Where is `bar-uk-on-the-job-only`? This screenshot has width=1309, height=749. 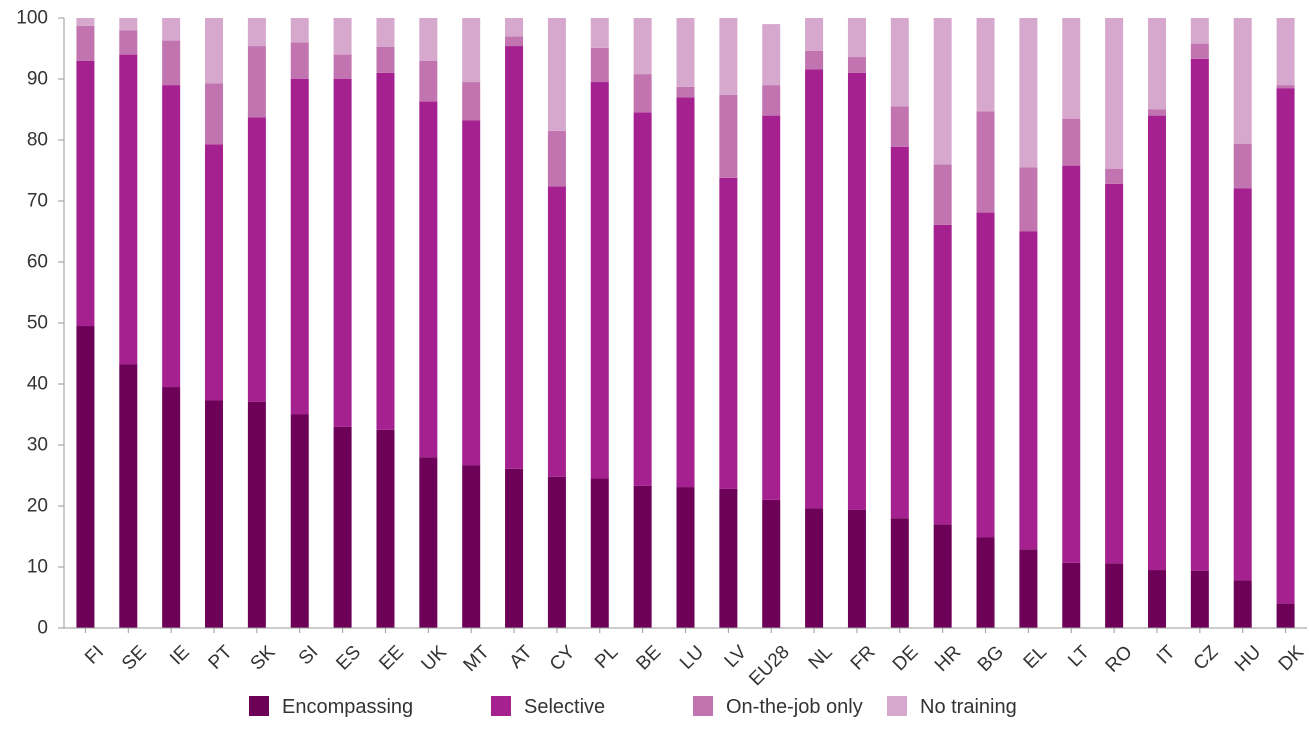 bar-uk-on-the-job-only is located at coordinates (428, 81).